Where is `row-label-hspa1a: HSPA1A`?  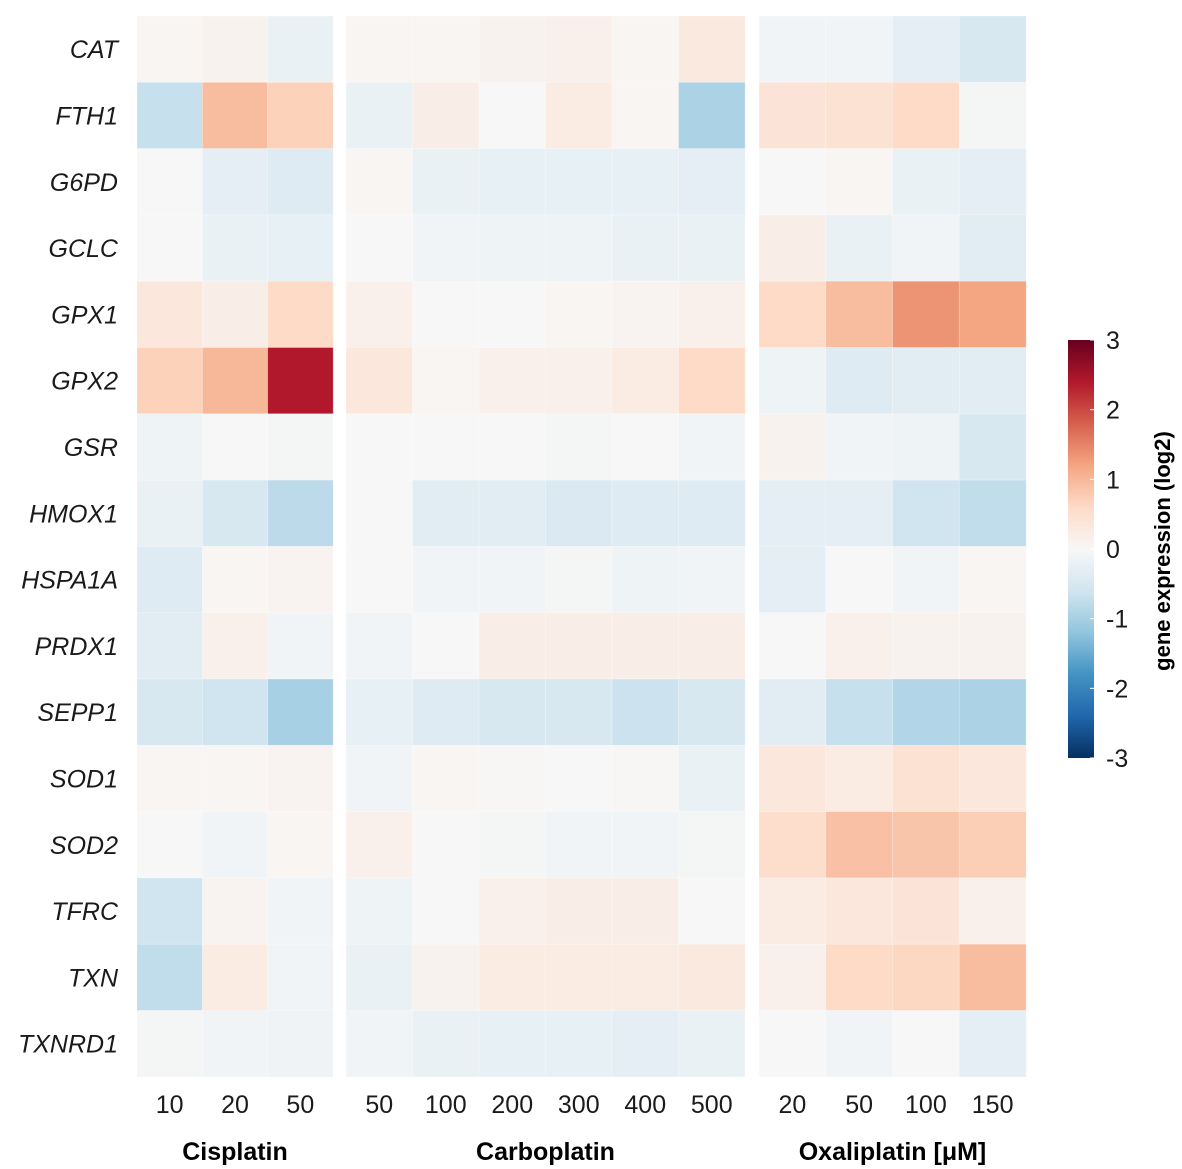
row-label-hspa1a: HSPA1A is located at coordinates (69, 581).